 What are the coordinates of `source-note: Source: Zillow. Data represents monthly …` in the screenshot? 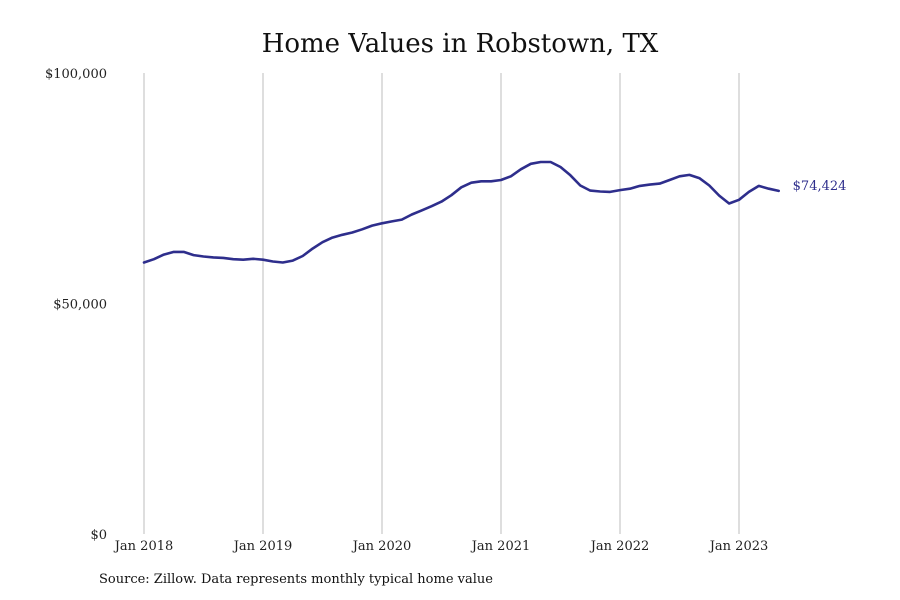 It's located at (296, 579).